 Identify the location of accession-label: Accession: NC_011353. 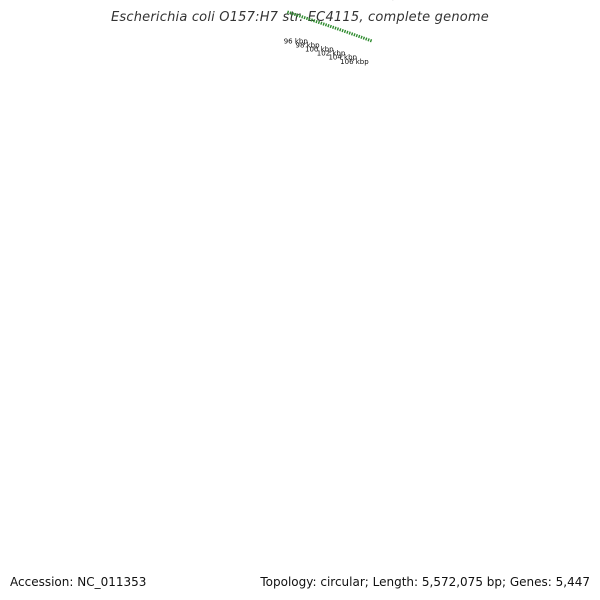
(78, 582).